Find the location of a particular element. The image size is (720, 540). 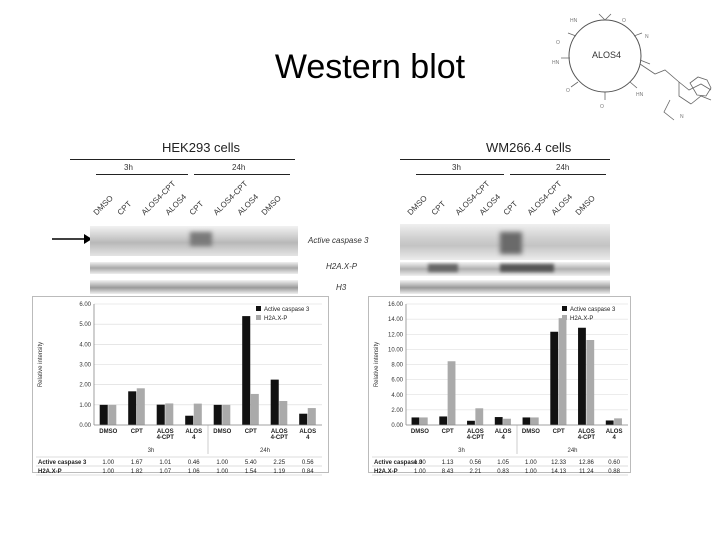

left-3h-line is located at coordinates (142, 174).